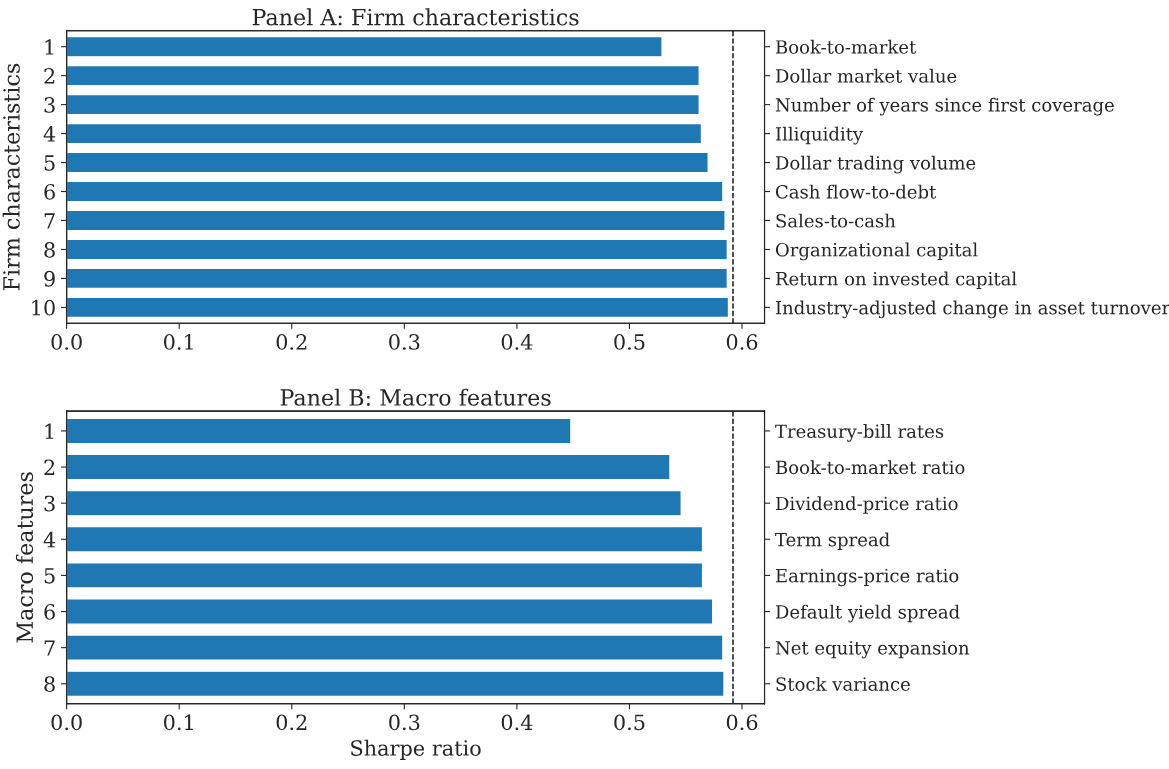 The height and width of the screenshot is (769, 1169). I want to click on y2-tick-label: Number of years since first coverage, so click(944, 106).